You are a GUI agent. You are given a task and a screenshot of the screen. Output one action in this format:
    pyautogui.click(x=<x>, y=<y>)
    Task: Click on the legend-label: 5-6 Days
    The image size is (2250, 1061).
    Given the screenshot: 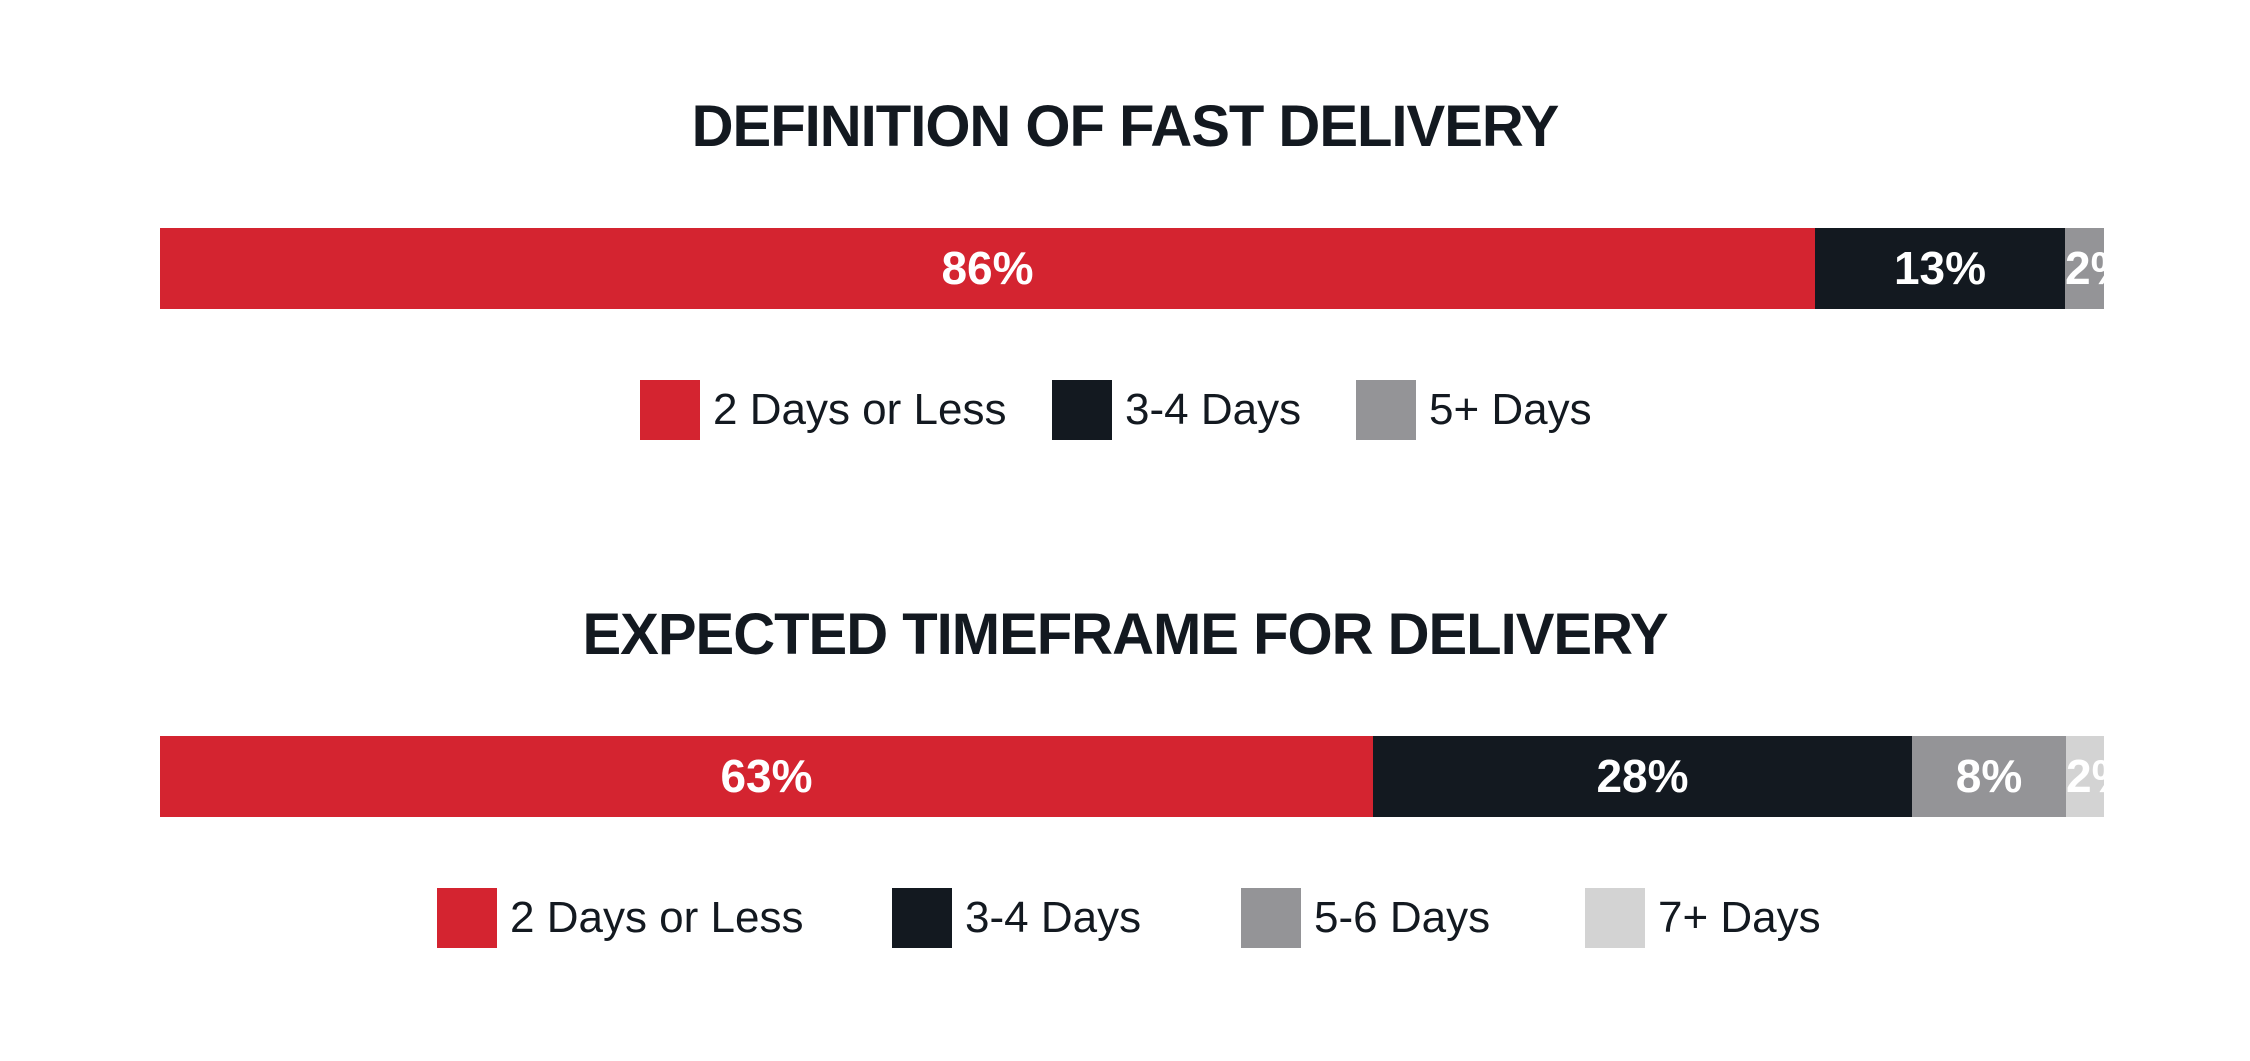 What is the action you would take?
    pyautogui.click(x=1402, y=917)
    